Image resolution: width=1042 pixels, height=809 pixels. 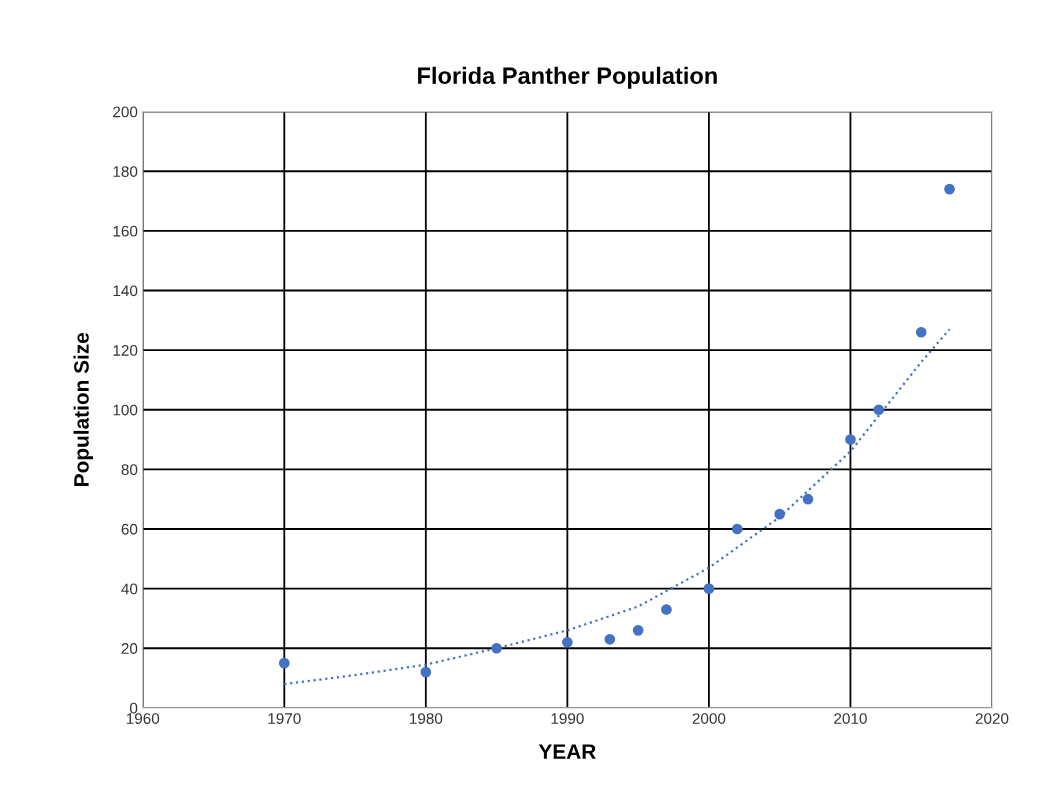 What do you see at coordinates (125, 171) in the screenshot?
I see `y-tick-label: 180` at bounding box center [125, 171].